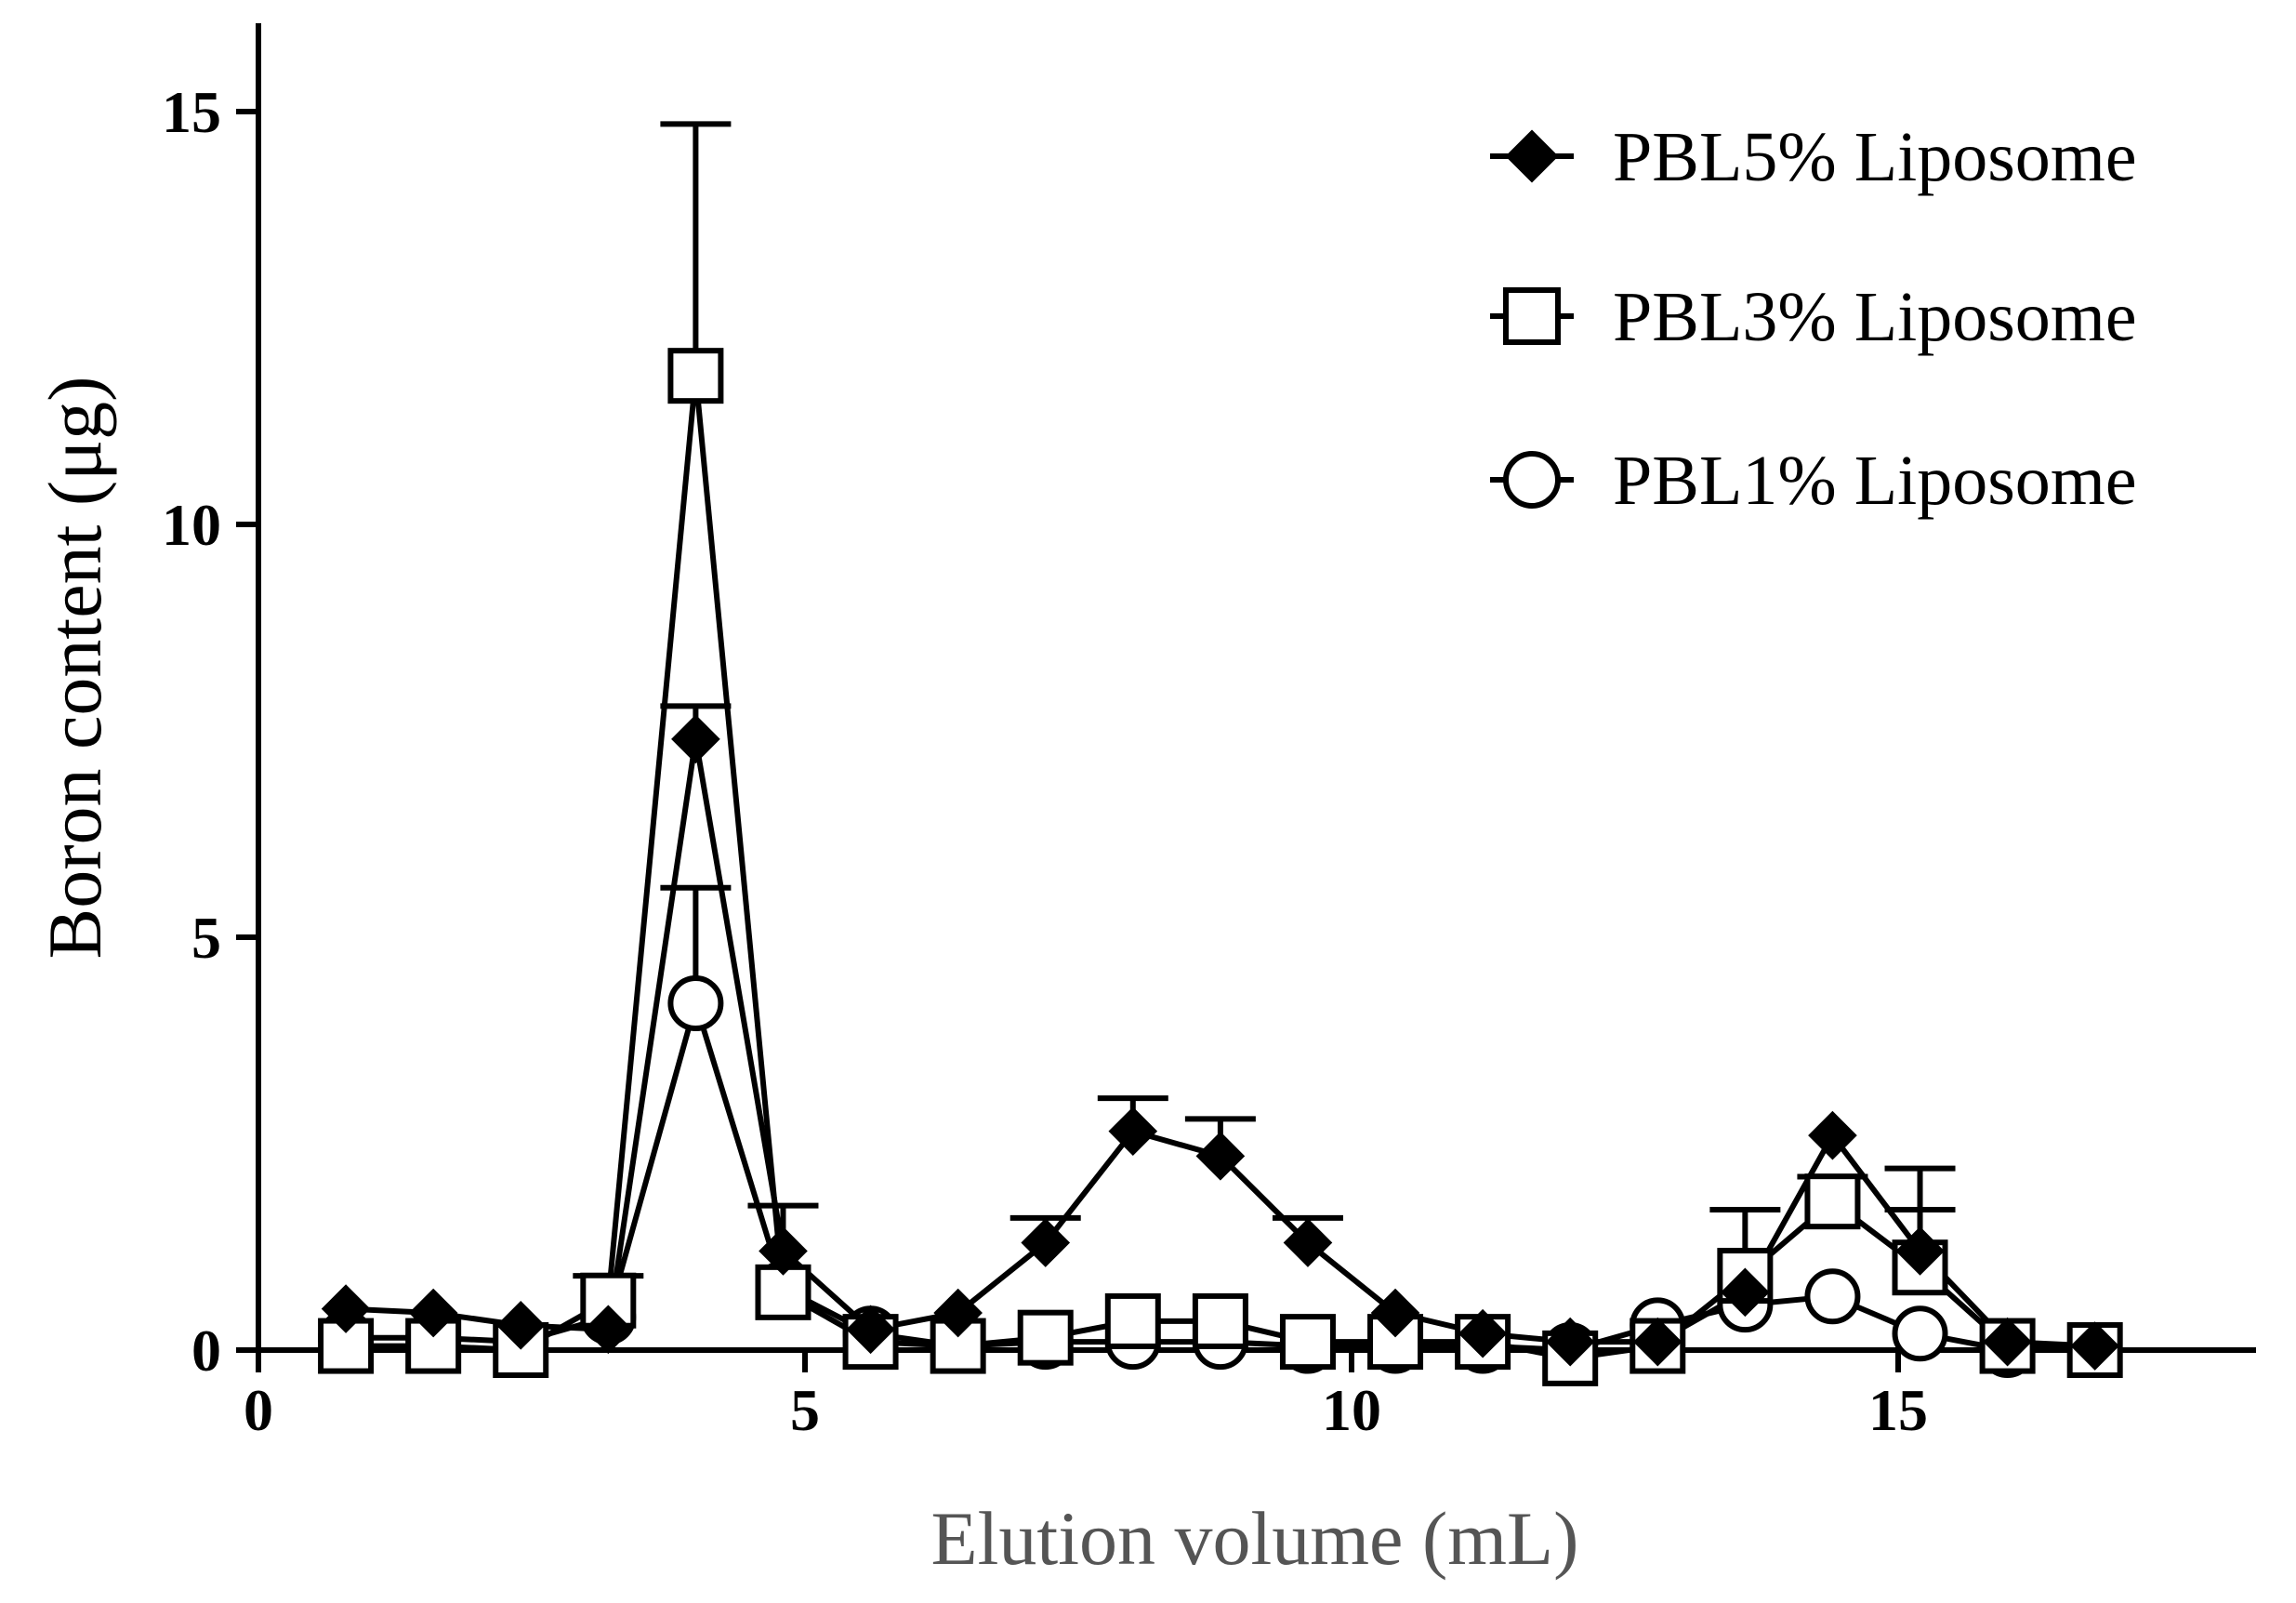 The image size is (2296, 1603). I want to click on x-tick-label: 5, so click(805, 1410).